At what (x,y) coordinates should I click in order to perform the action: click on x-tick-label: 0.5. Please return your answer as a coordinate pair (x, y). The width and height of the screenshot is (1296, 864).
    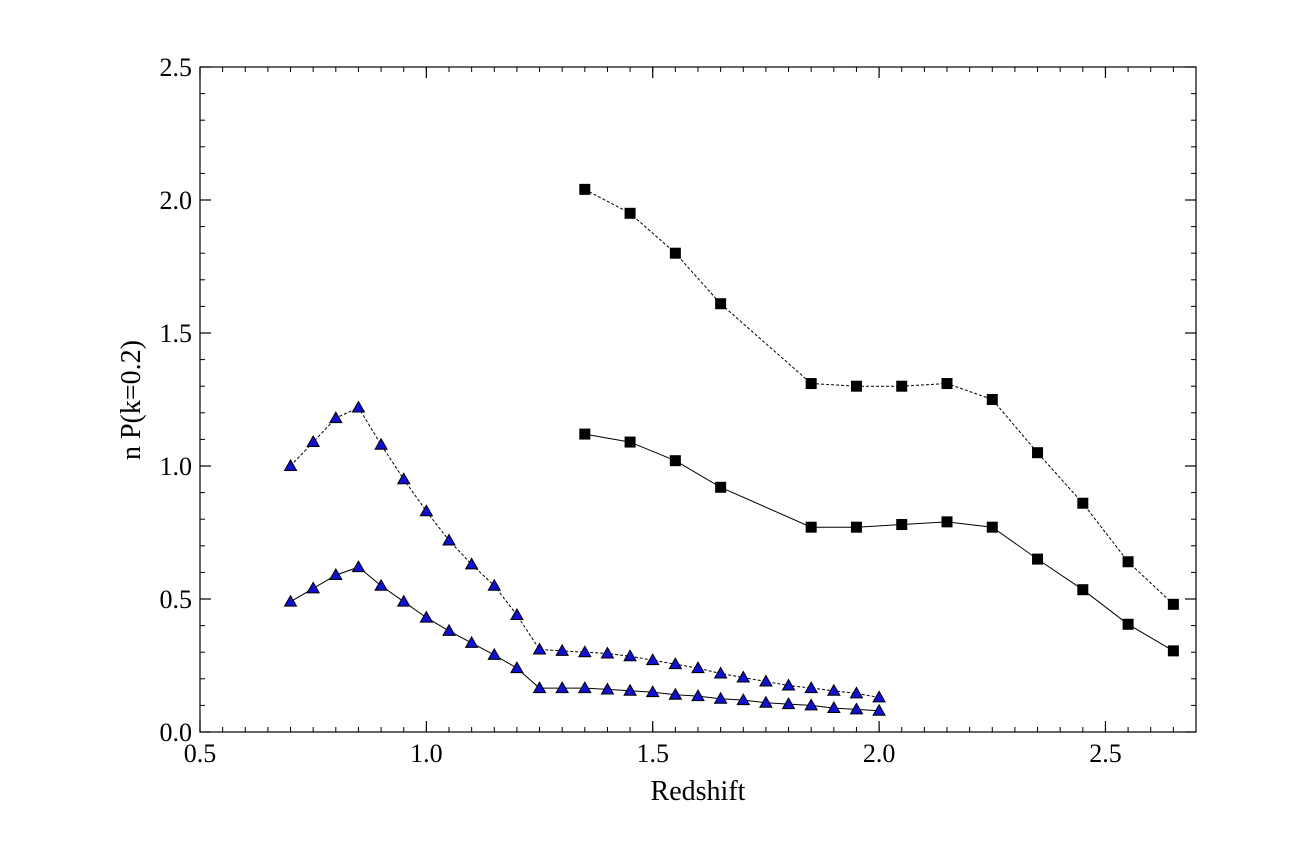
    Looking at the image, I should click on (200, 753).